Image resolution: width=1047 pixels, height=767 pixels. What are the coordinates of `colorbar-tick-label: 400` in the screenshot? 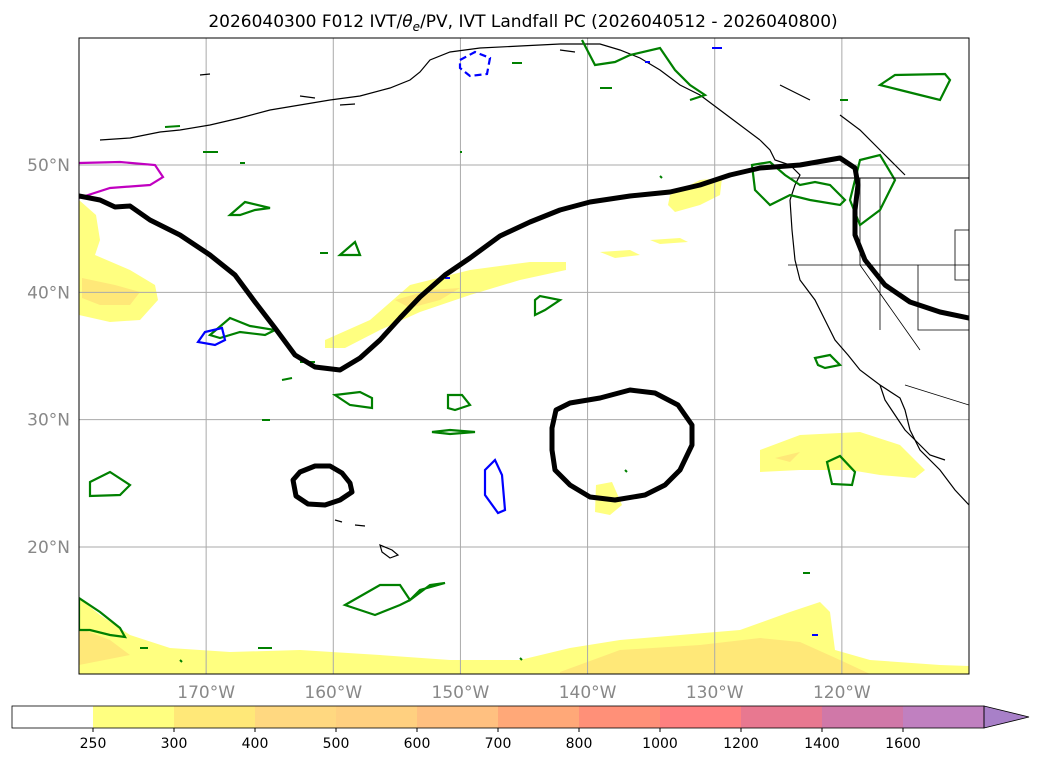 It's located at (255, 744).